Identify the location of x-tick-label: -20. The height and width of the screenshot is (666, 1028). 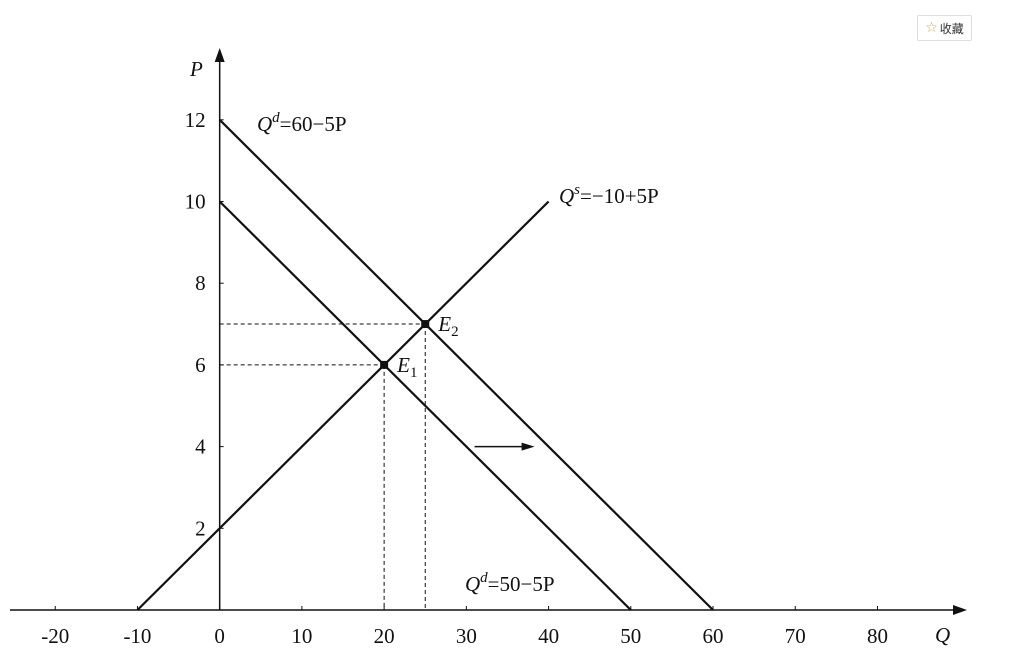
(55, 636).